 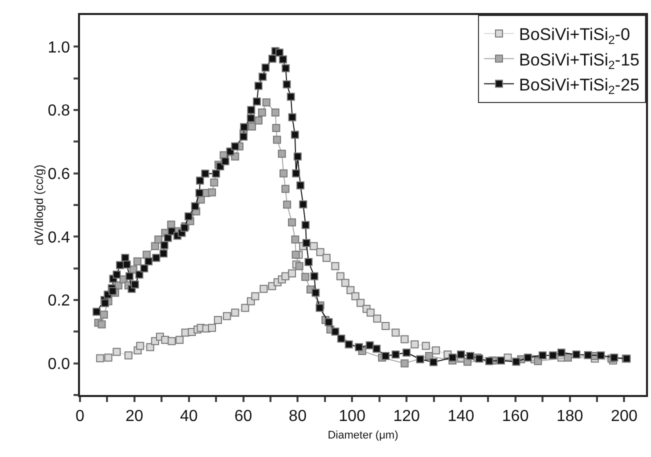 I want to click on y-tick-label: 0.8, so click(x=59, y=111).